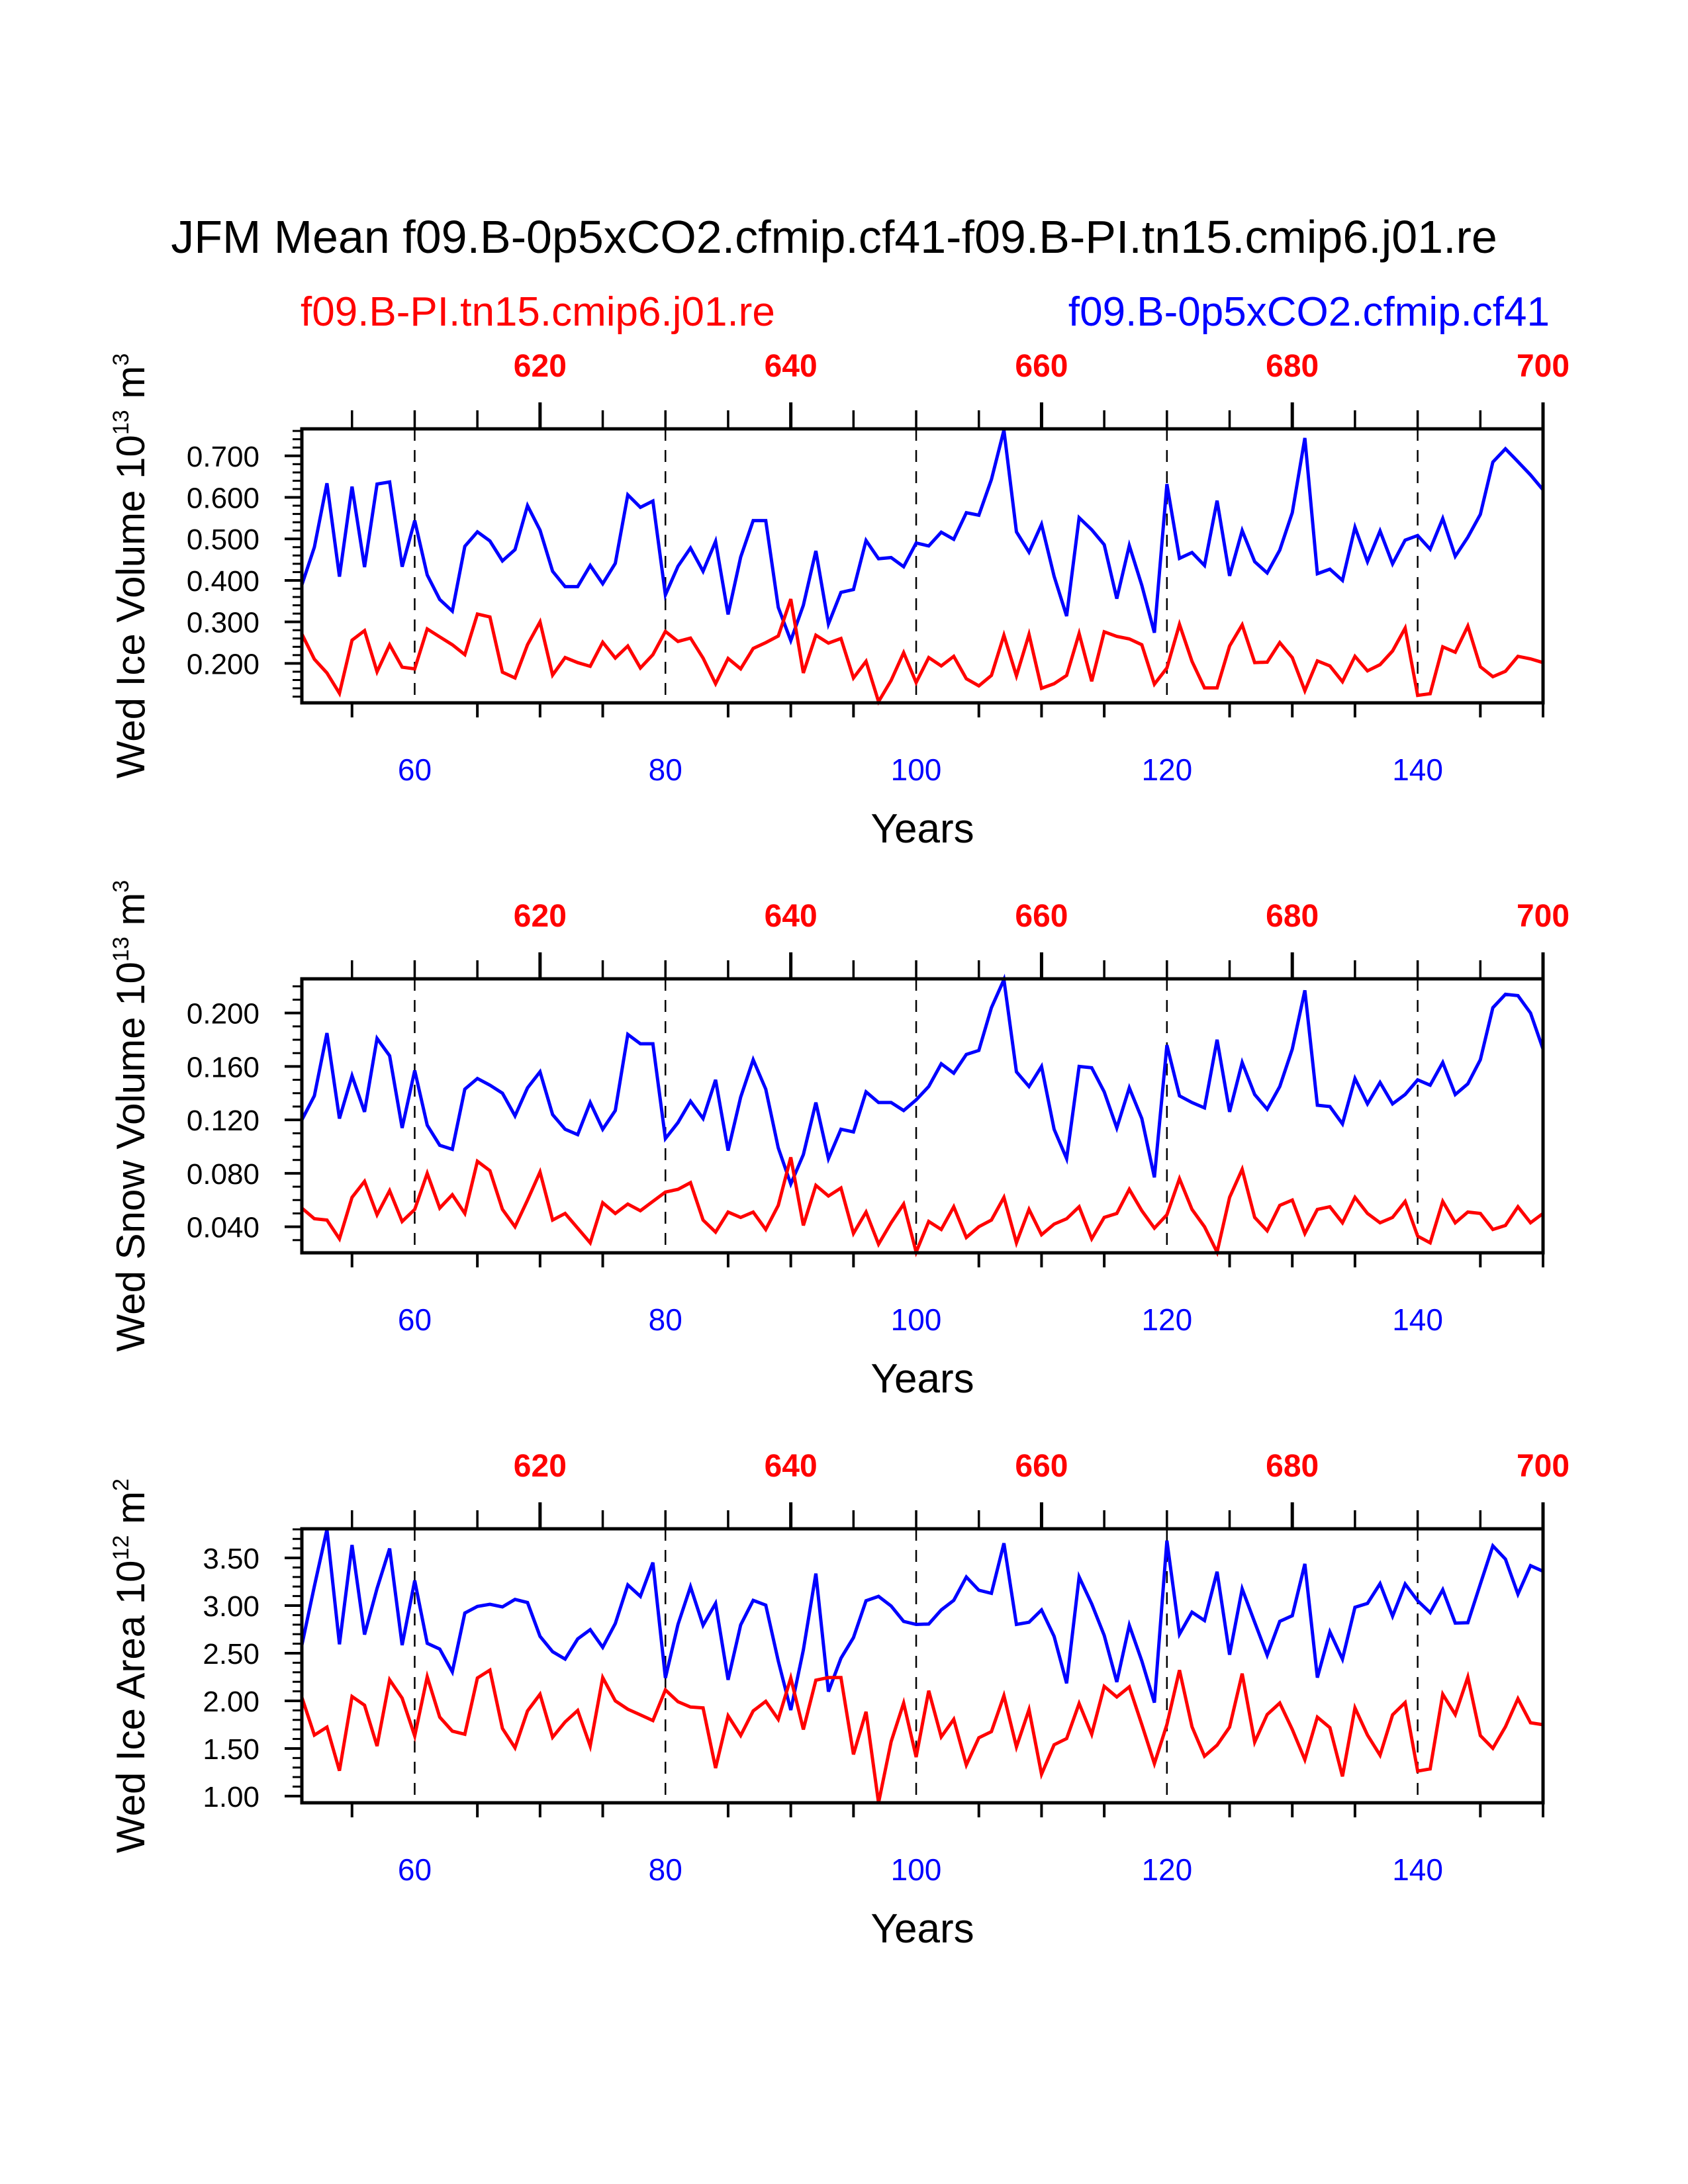  I want to click on y-tick-label: 0.040, so click(223, 1228).